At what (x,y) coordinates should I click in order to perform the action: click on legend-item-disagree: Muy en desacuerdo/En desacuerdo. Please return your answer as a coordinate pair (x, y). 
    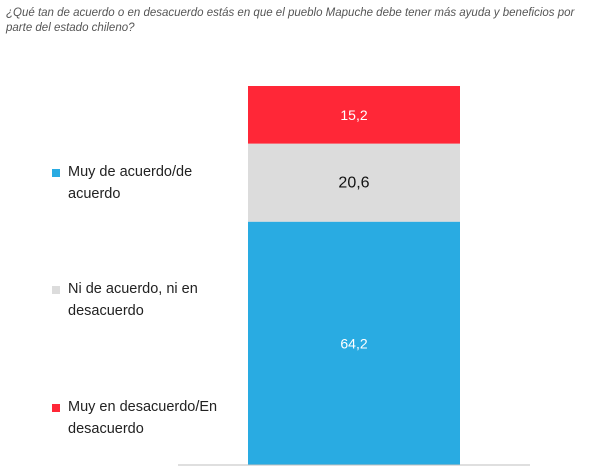
    Looking at the image, I should click on (142, 418).